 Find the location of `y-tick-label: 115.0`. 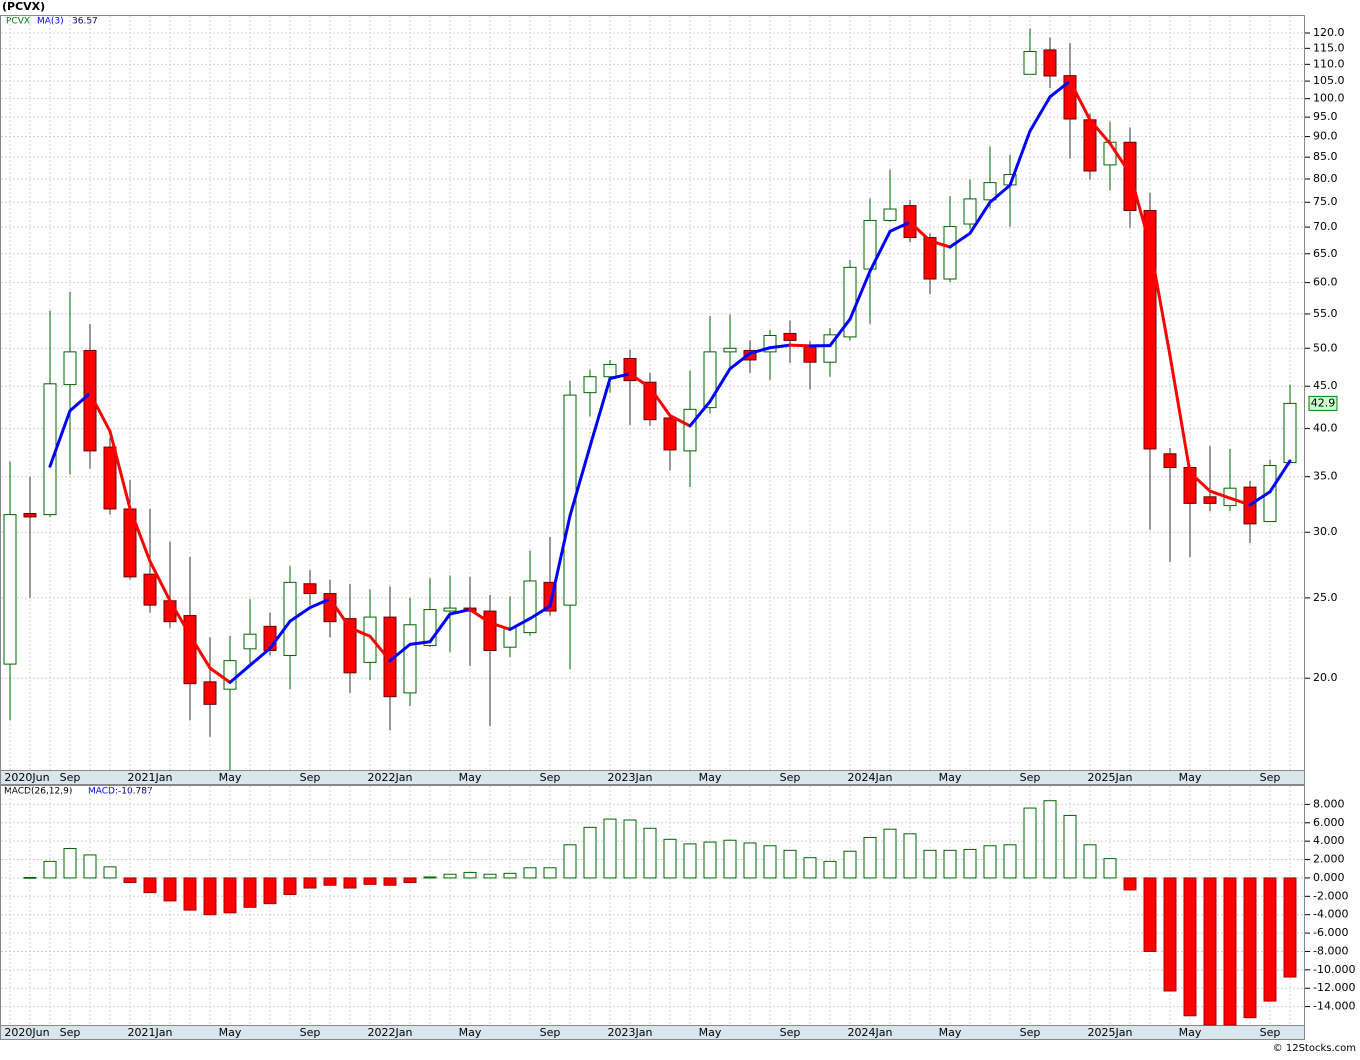

y-tick-label: 115.0 is located at coordinates (1329, 47).